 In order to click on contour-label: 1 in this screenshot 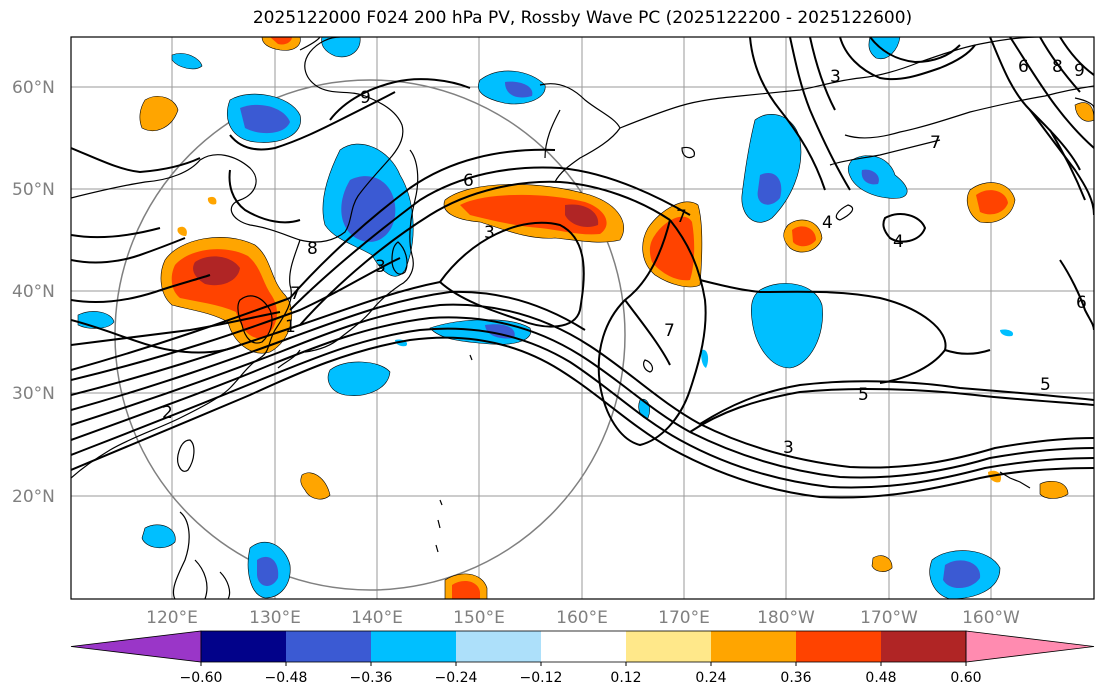, I will do `click(290, 327)`.